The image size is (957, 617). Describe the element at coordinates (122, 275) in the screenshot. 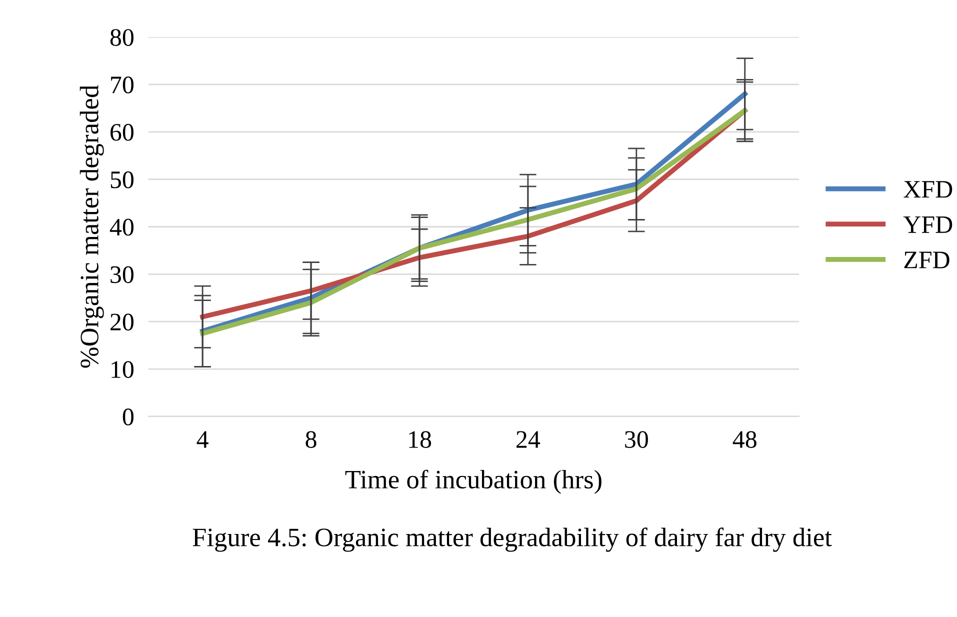

I see `y-tick-label: 30` at that location.